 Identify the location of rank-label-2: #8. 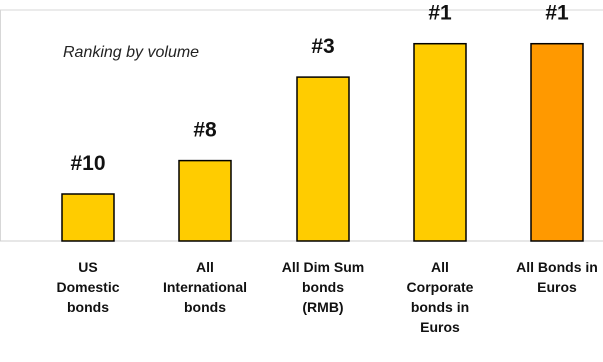
(205, 130).